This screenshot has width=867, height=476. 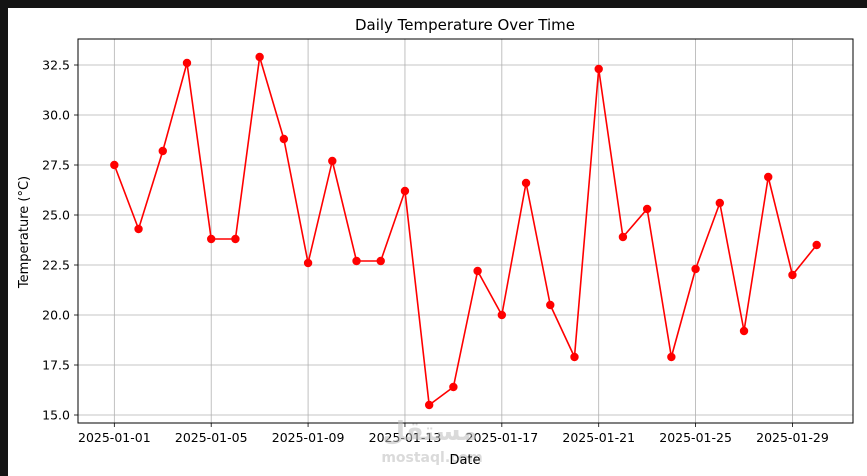 I want to click on y-axis-ticks: 15.0 17.5 20.0 22.5 25.0 27.5 30.0 32.5, so click(x=60, y=240).